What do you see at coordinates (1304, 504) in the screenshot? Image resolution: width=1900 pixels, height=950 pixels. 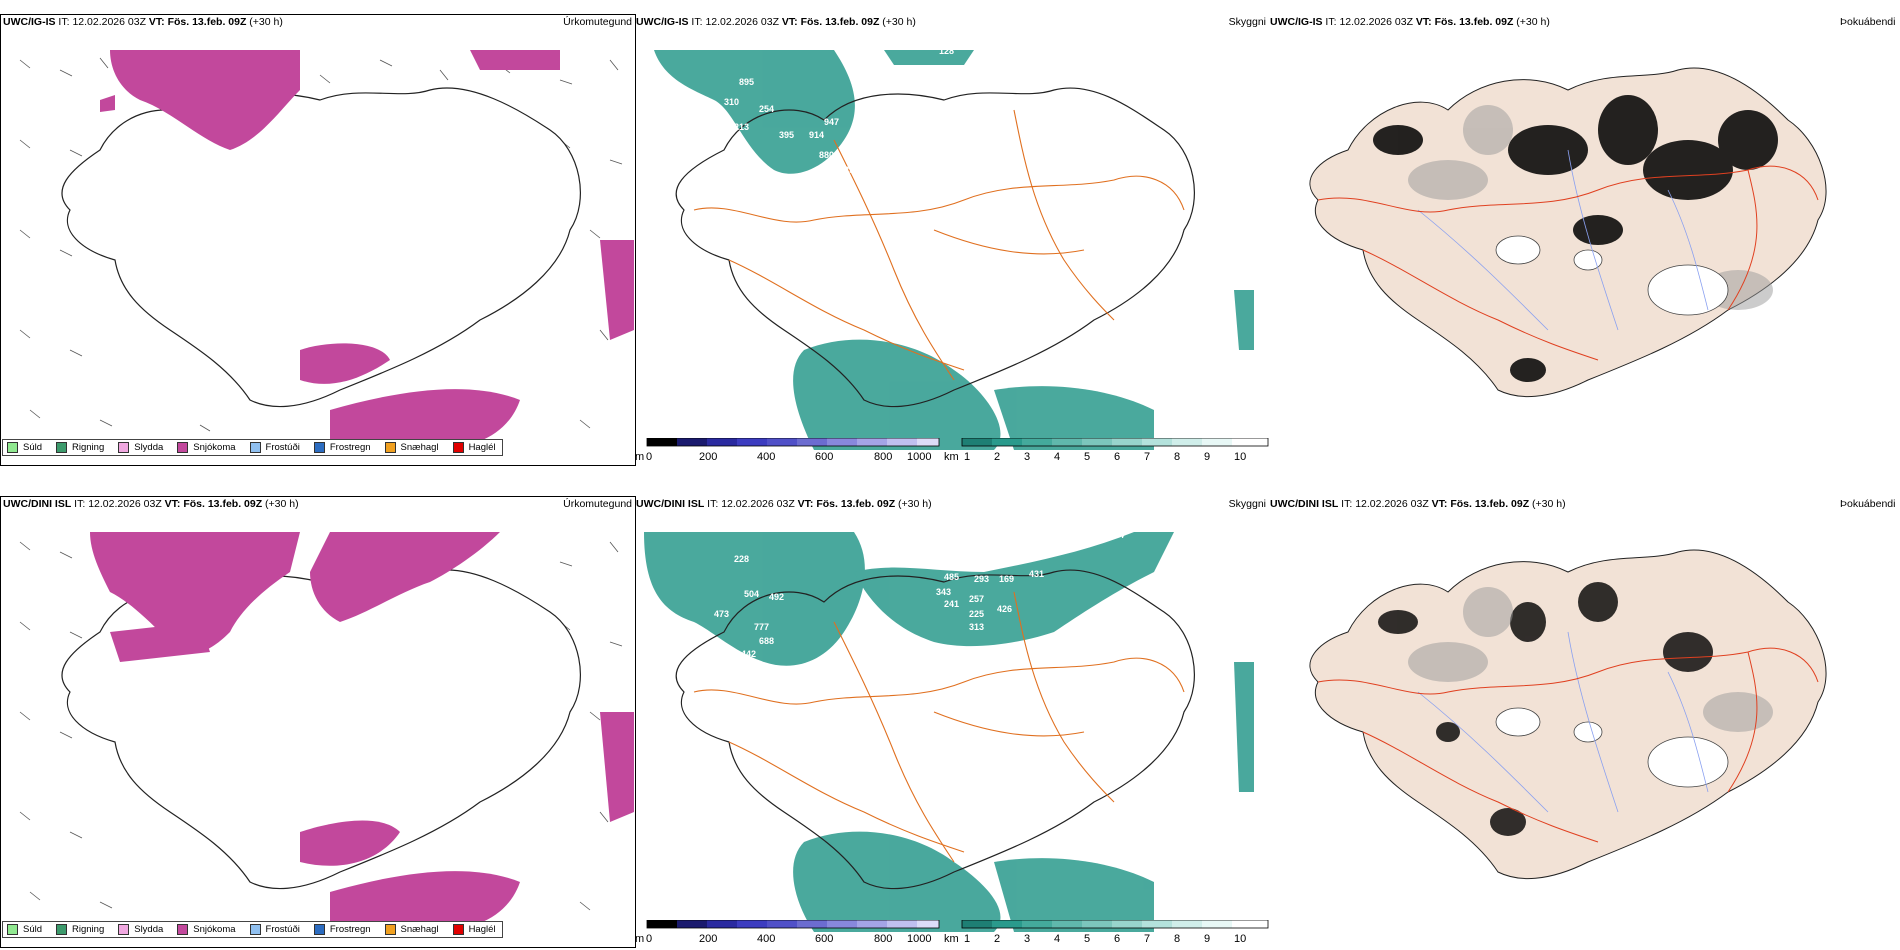 I see `model-name: UWC/DINI ISL` at bounding box center [1304, 504].